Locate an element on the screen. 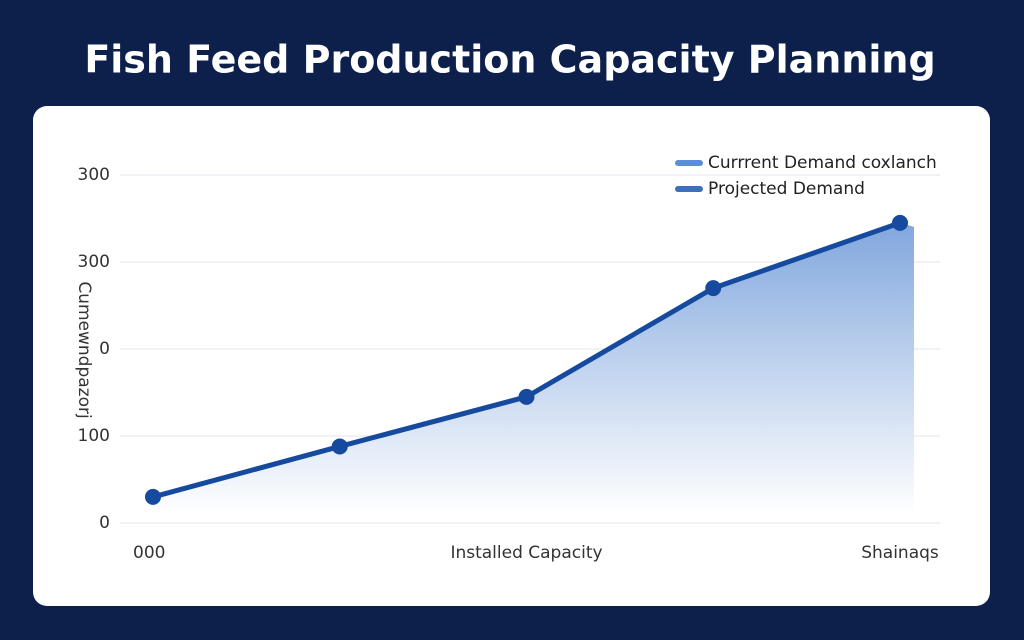  y-tick-label: 100 is located at coordinates (94, 436).